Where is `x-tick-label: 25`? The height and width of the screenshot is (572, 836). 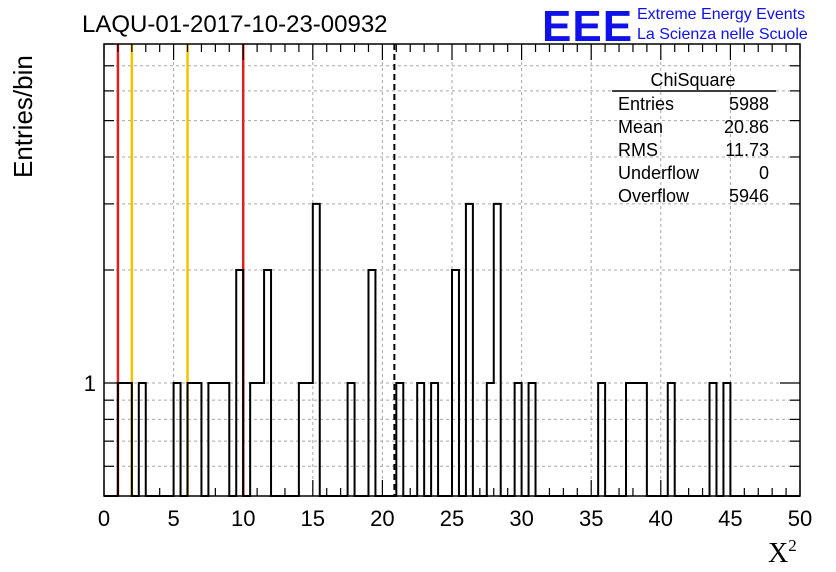 x-tick-label: 25 is located at coordinates (452, 518).